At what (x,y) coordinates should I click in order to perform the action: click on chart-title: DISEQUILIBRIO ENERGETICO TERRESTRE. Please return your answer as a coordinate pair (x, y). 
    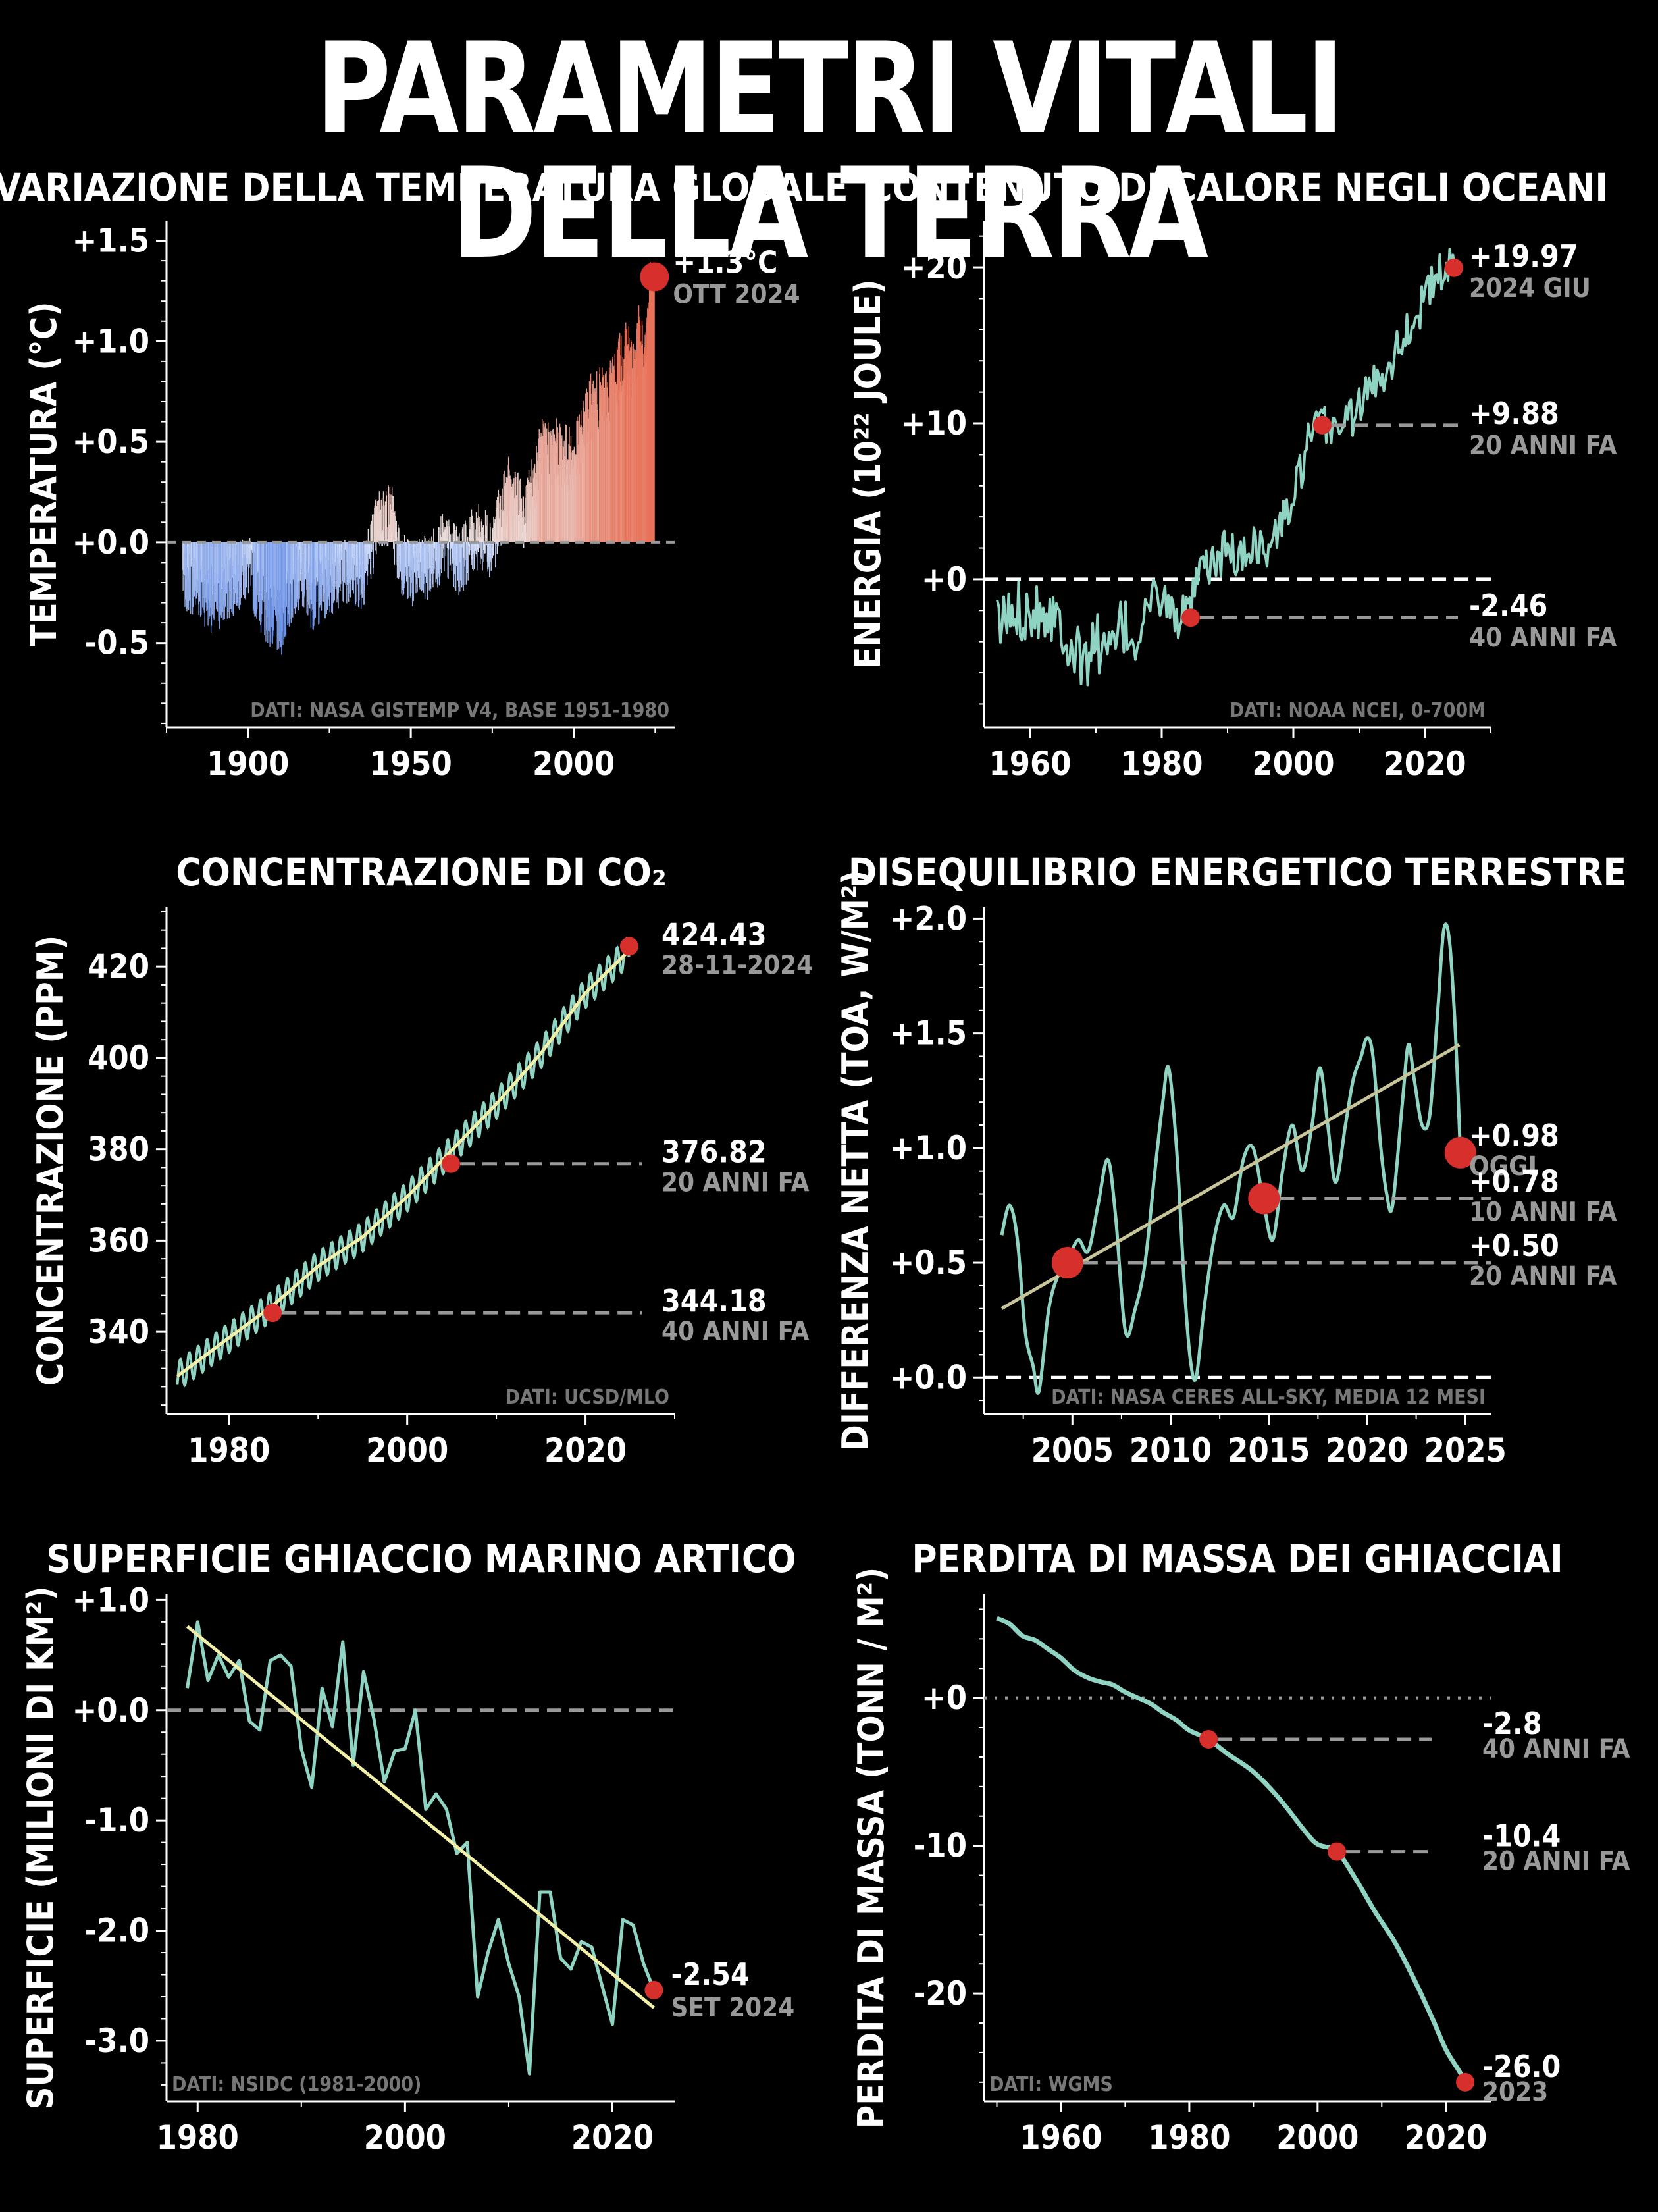
    Looking at the image, I should click on (1237, 873).